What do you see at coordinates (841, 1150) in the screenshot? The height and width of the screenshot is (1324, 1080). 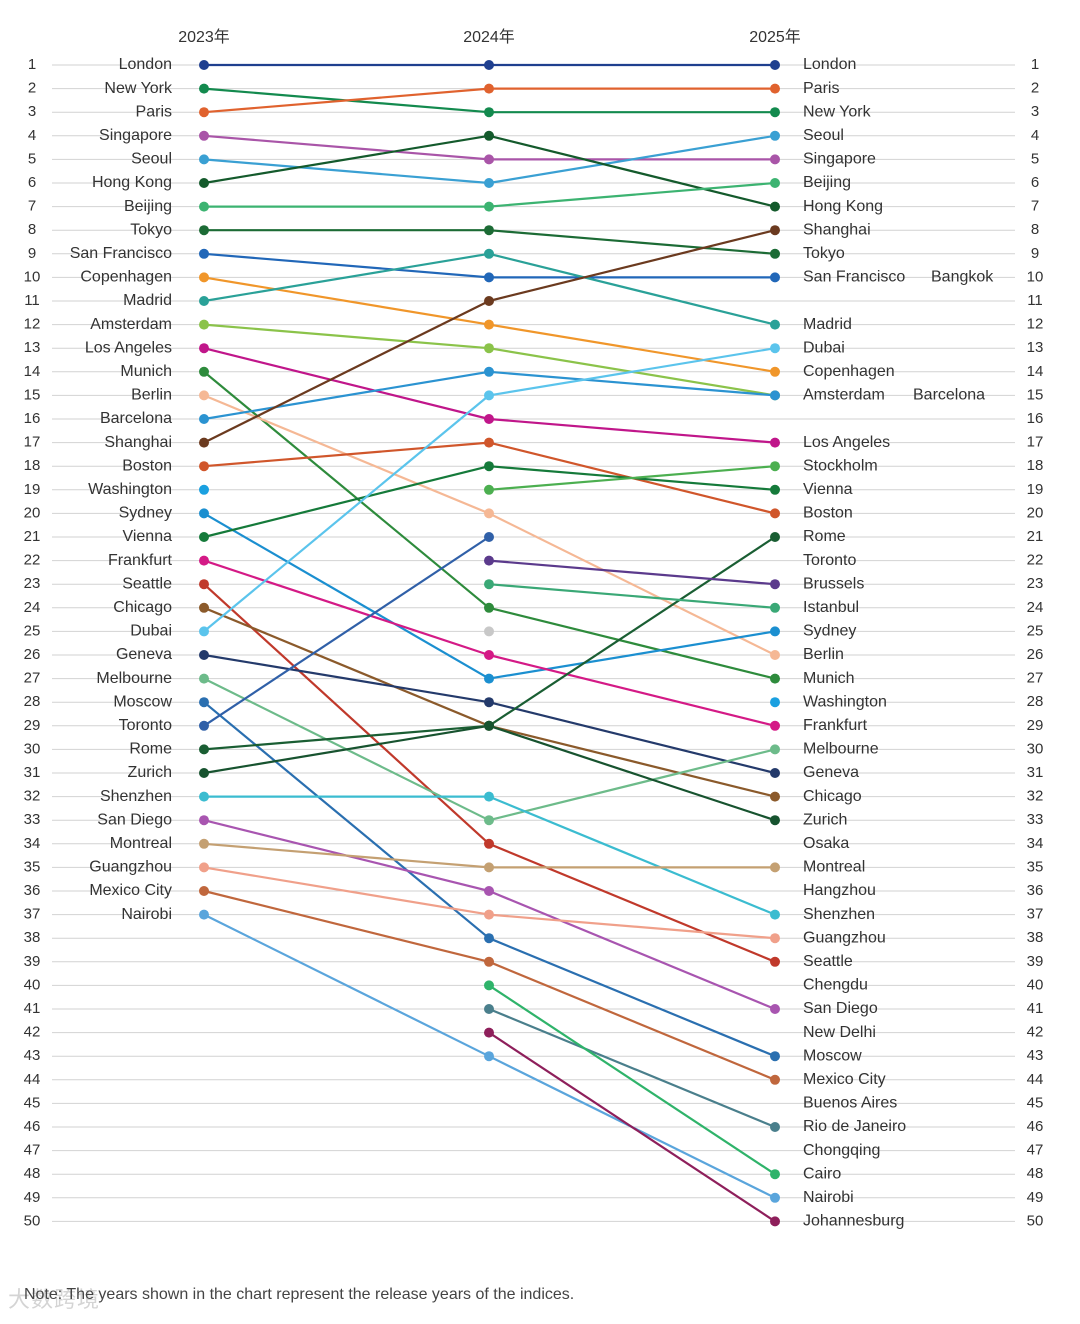 I see `right-label-chongqing: Chongqing` at bounding box center [841, 1150].